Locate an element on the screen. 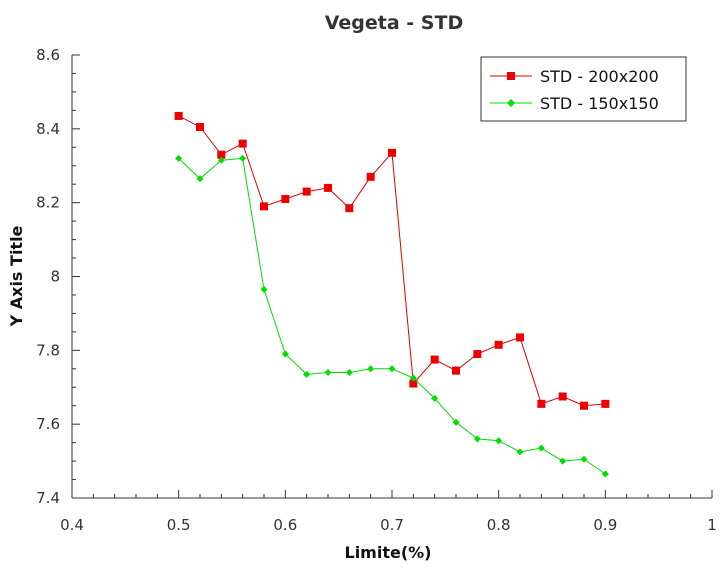 The image size is (724, 577). y-tick-label: 7.8 is located at coordinates (48, 350).